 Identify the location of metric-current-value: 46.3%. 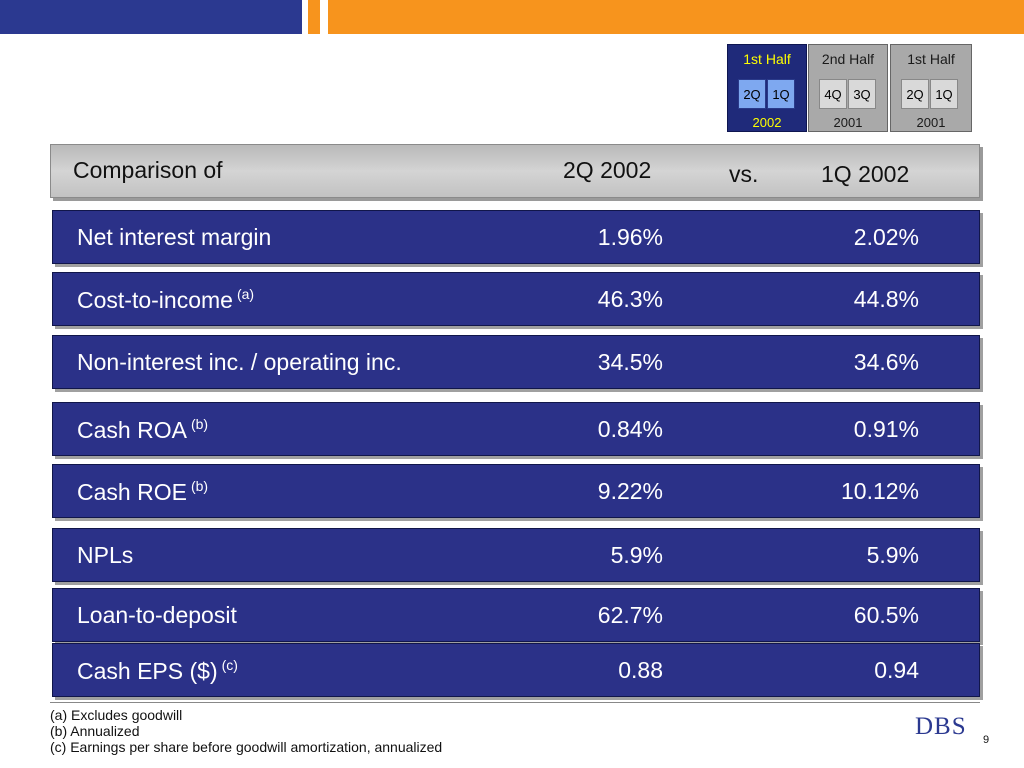
(630, 299).